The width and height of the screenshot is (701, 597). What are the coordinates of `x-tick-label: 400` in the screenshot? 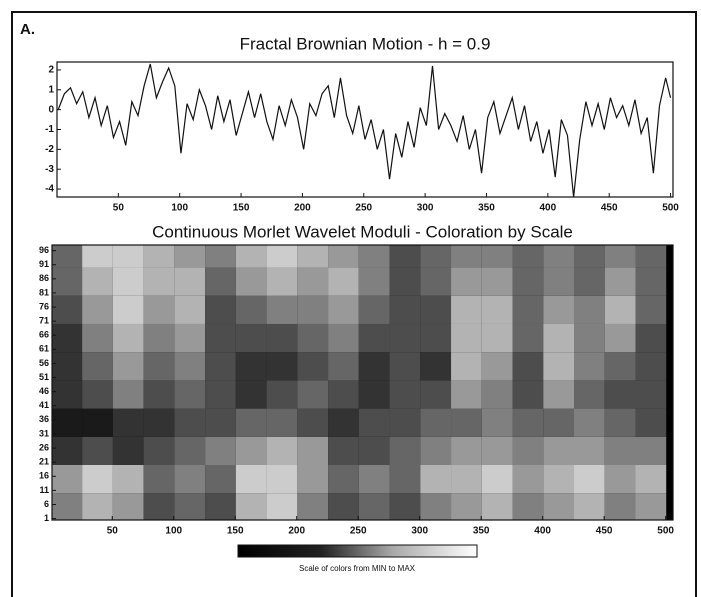 It's located at (542, 531).